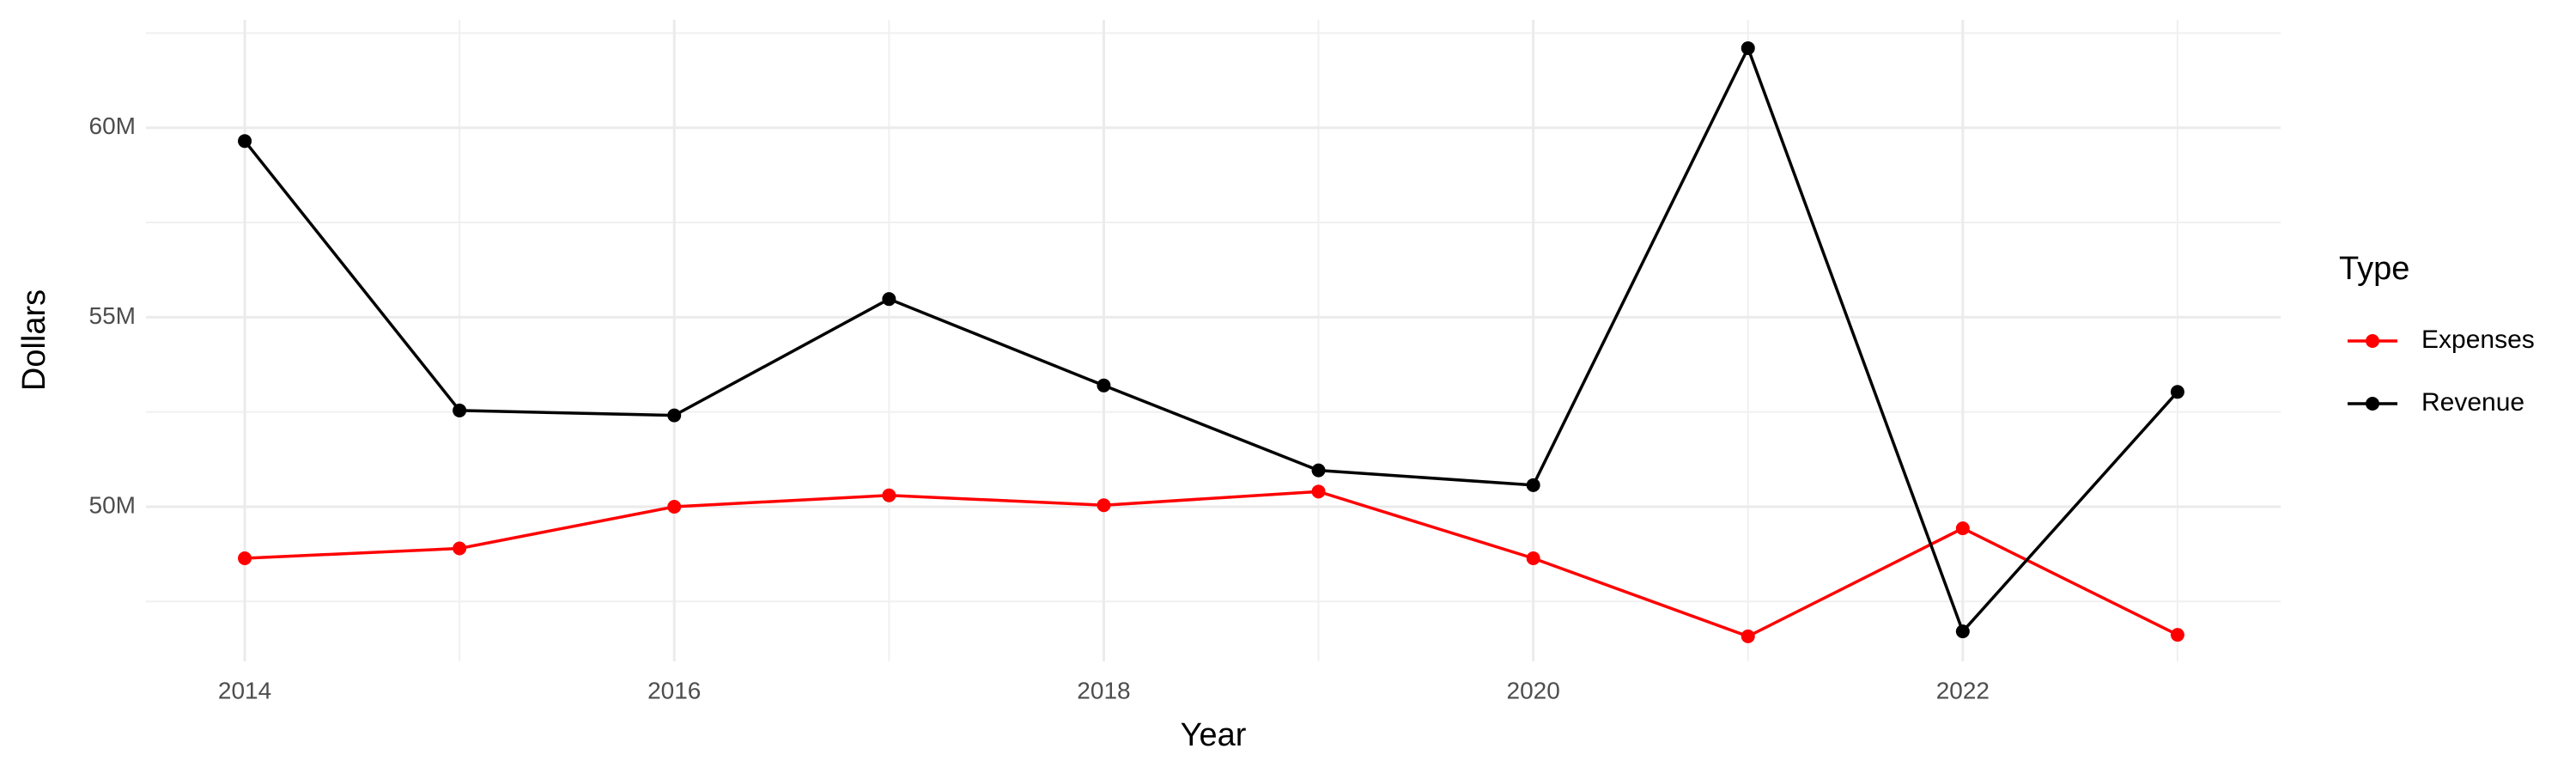 The width and height of the screenshot is (2576, 773). What do you see at coordinates (2472, 402) in the screenshot?
I see `legend-label: Revenue` at bounding box center [2472, 402].